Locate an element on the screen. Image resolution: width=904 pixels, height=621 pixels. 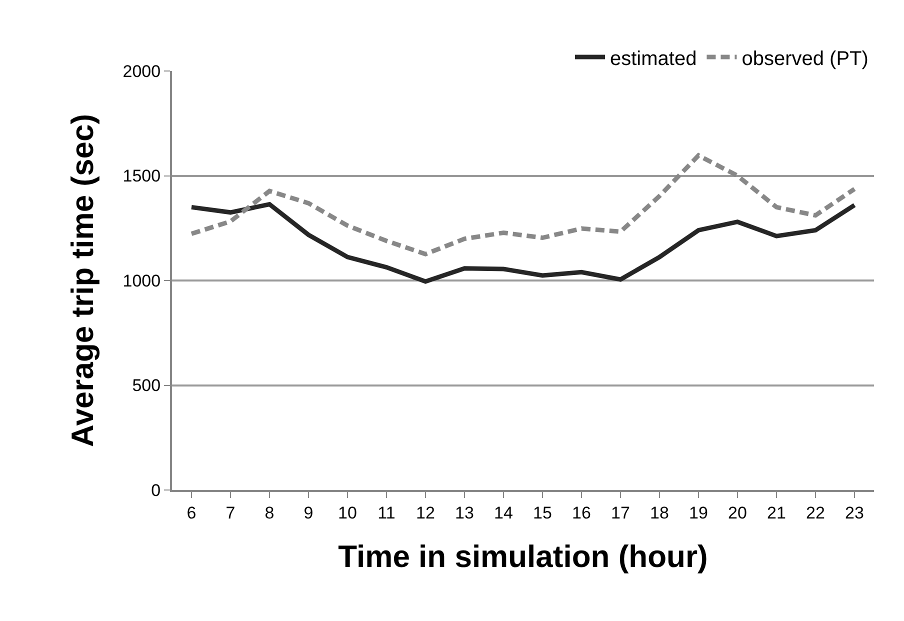
y-tick-label: 0 is located at coordinates (156, 490).